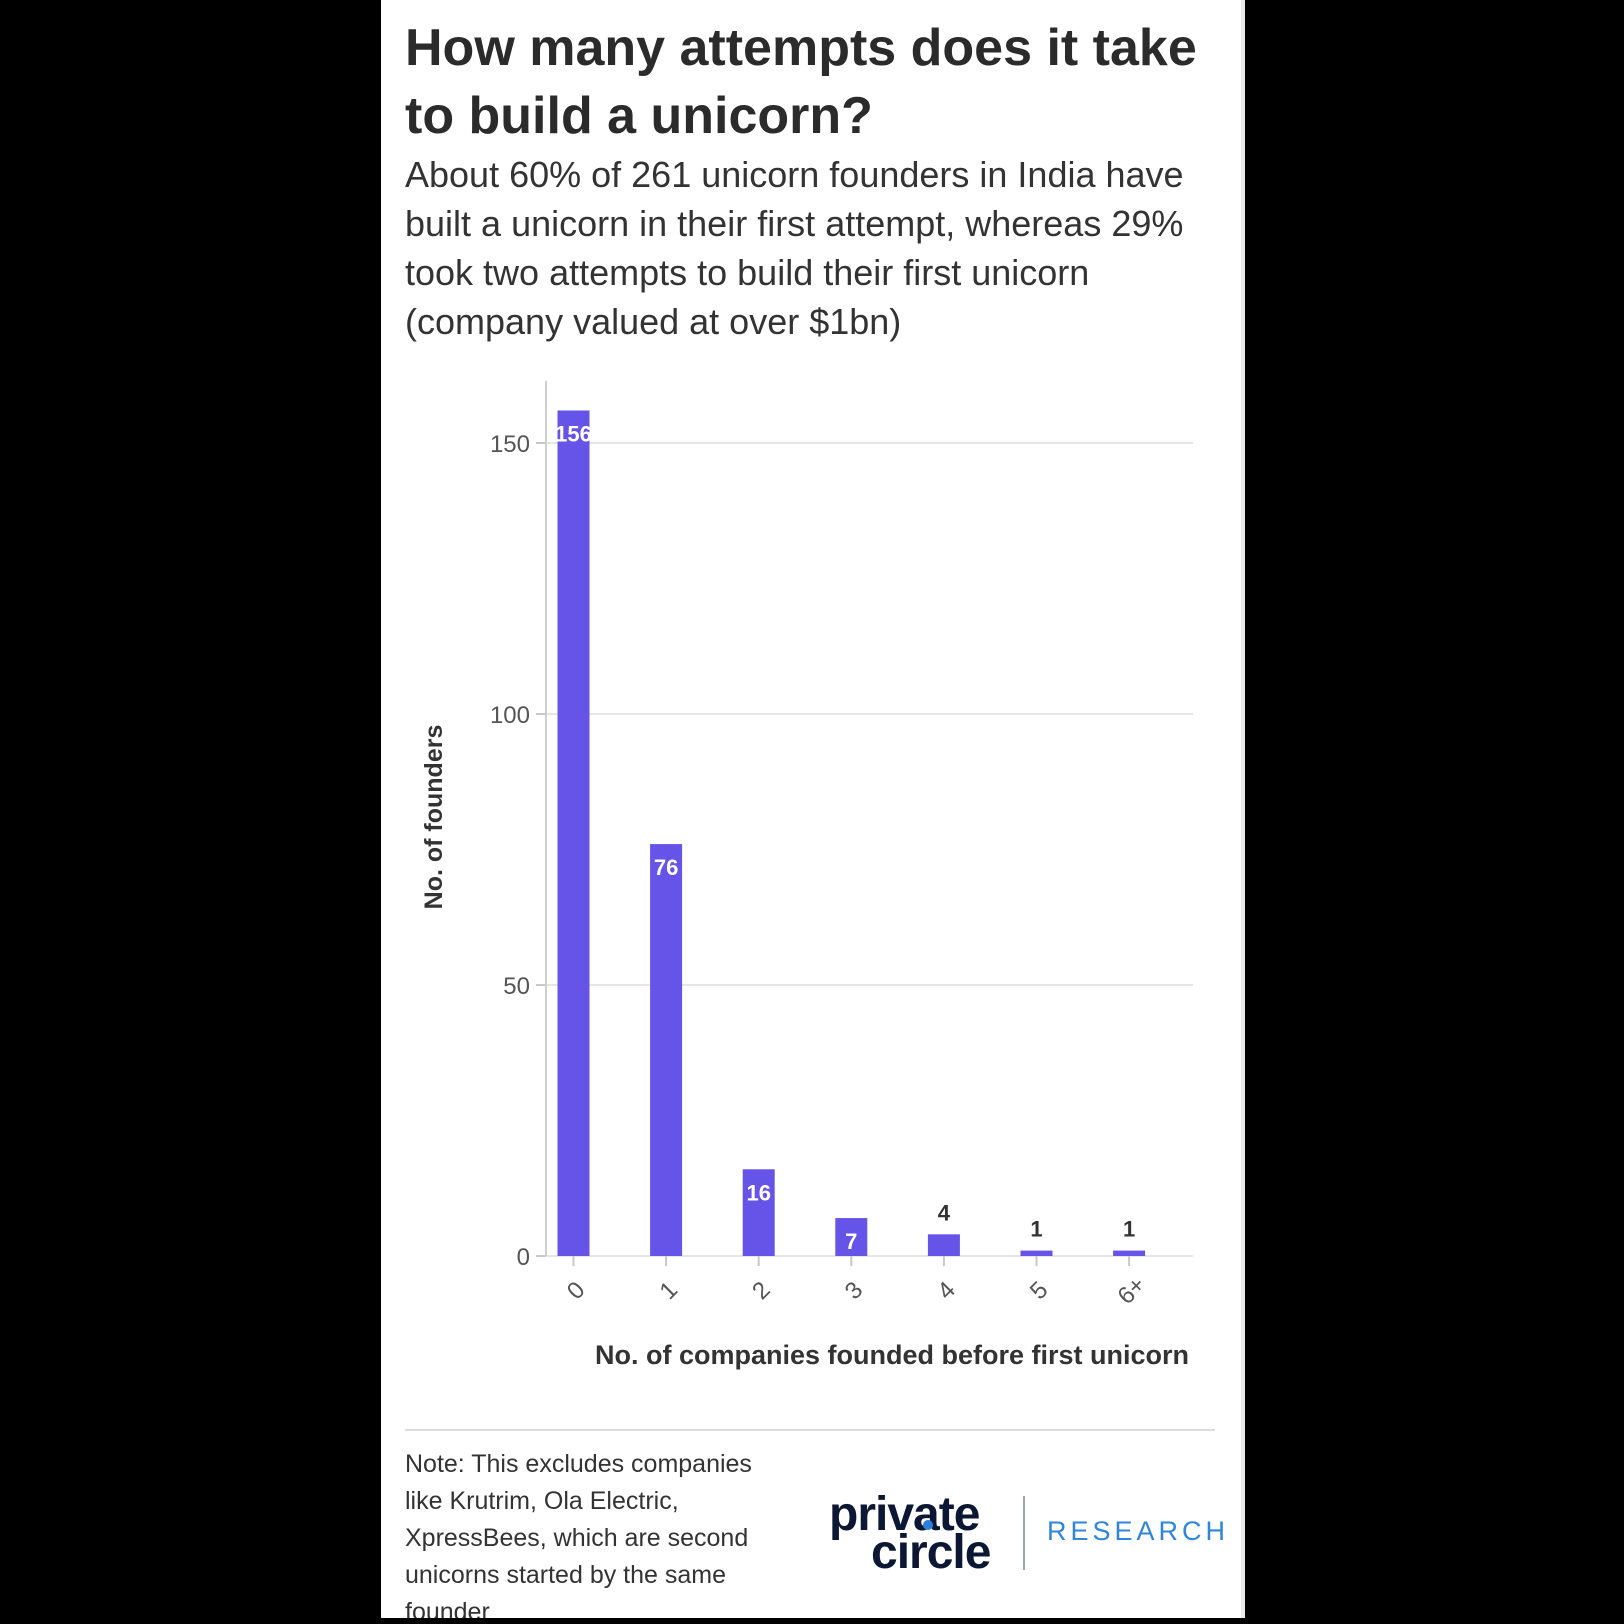 The image size is (1624, 1624). What do you see at coordinates (944, 1212) in the screenshot?
I see `data-label: 4` at bounding box center [944, 1212].